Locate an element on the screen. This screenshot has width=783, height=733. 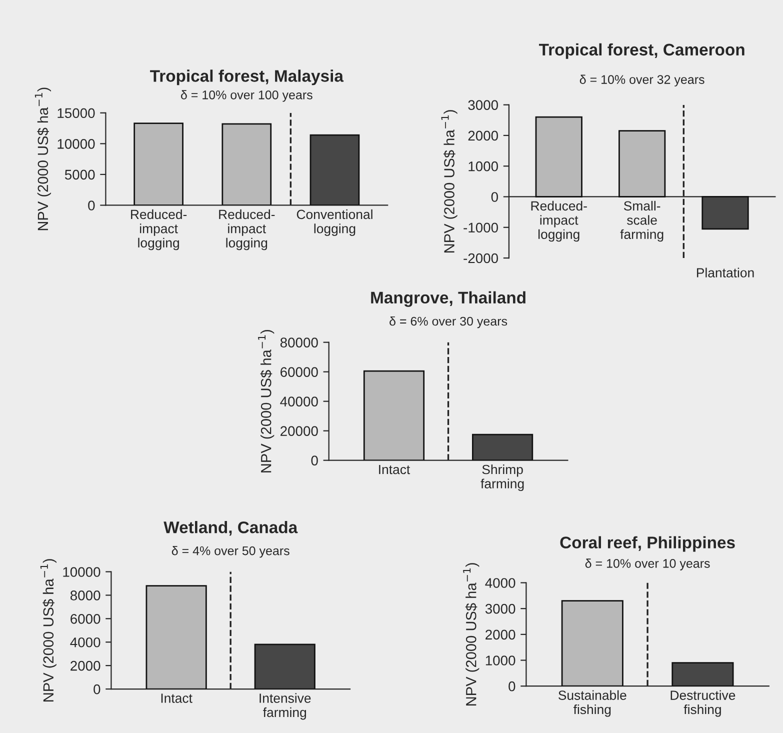
x-tick-label: Shrimp farming is located at coordinates (502, 477).